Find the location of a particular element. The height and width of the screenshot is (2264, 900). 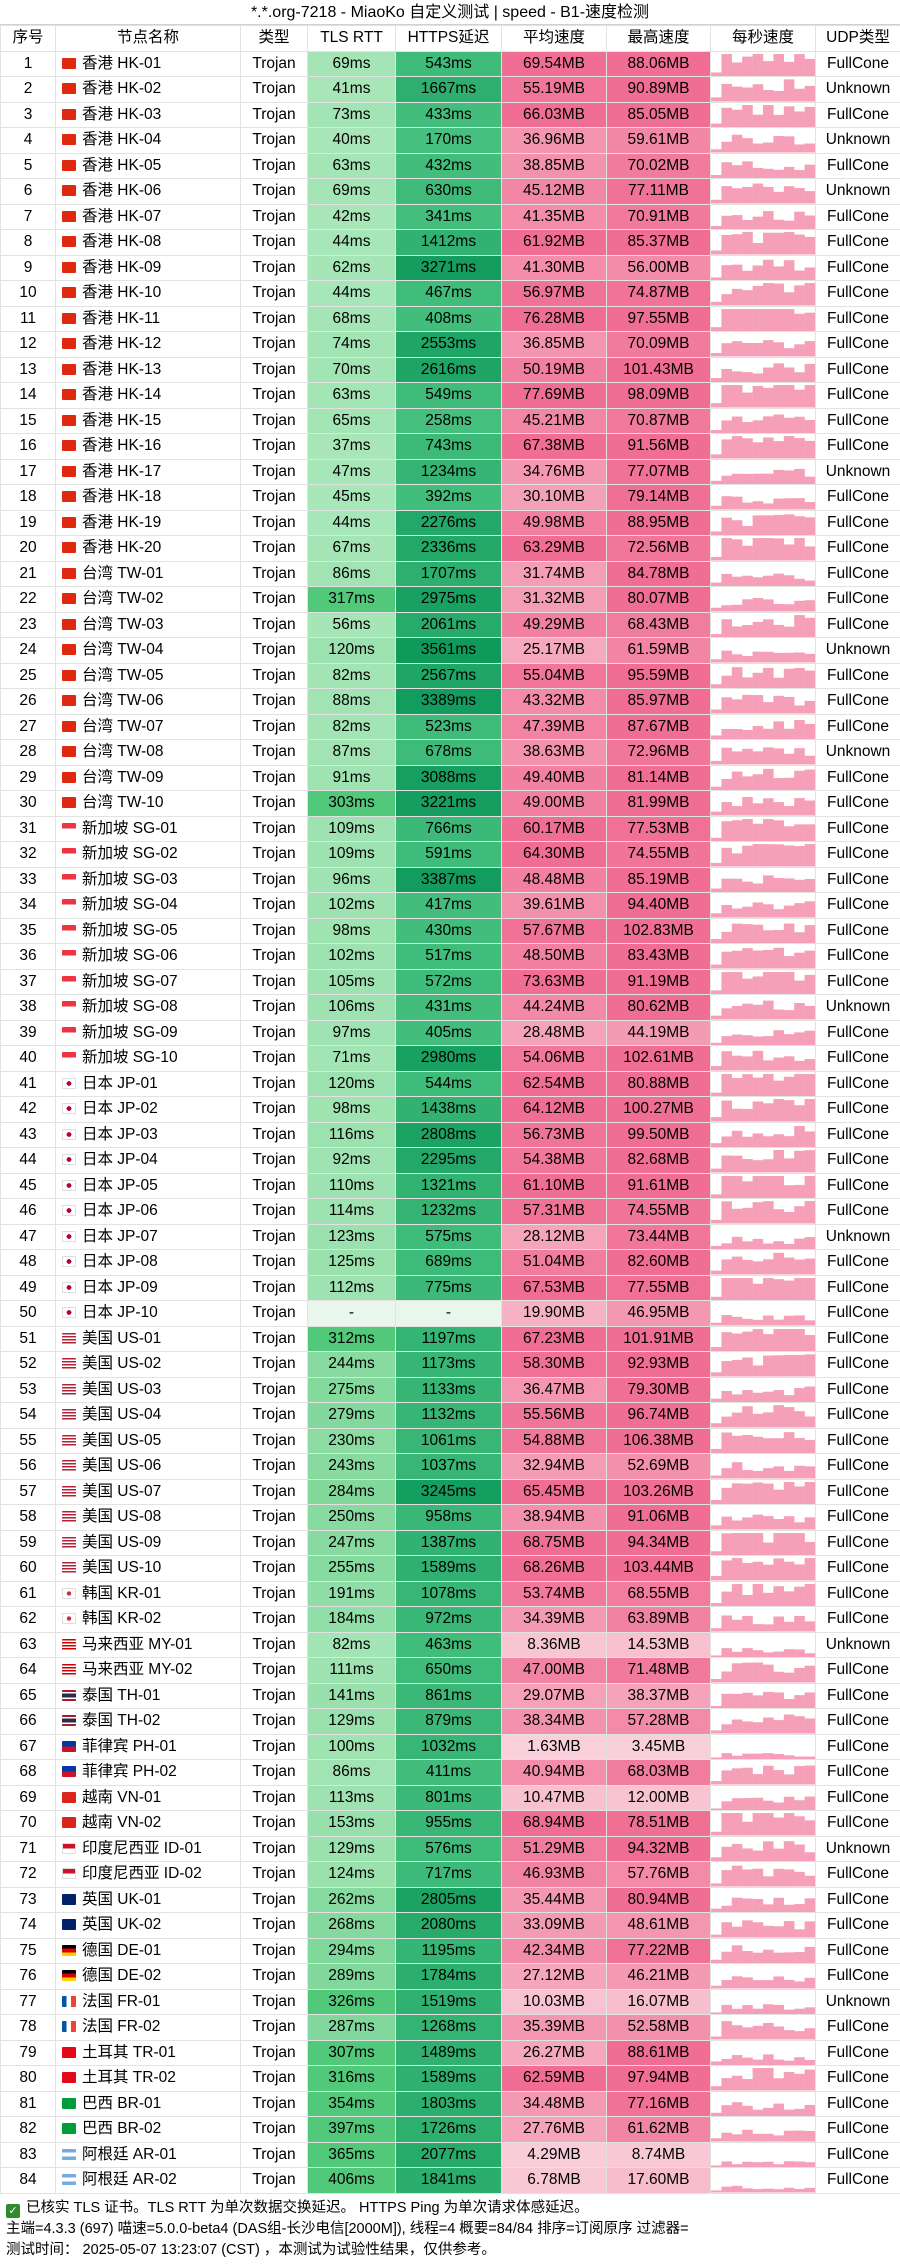

node-name: 越南 VN-01 is located at coordinates (148, 1797).